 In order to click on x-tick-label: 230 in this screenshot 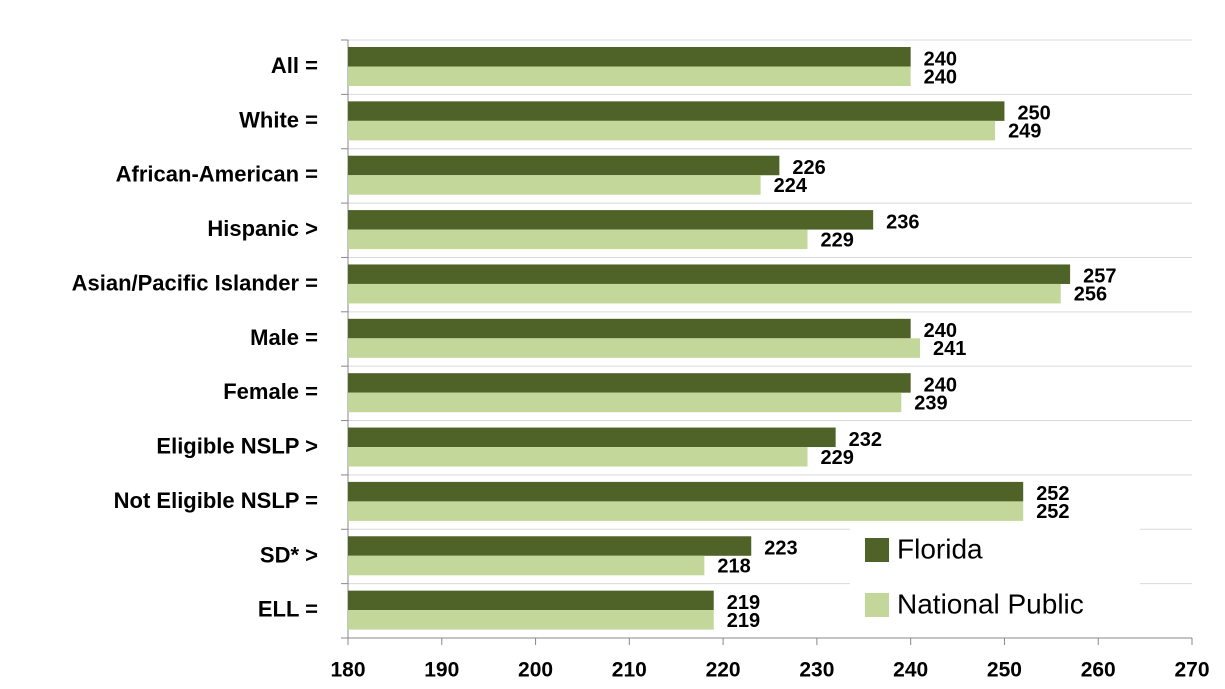, I will do `click(816, 670)`.